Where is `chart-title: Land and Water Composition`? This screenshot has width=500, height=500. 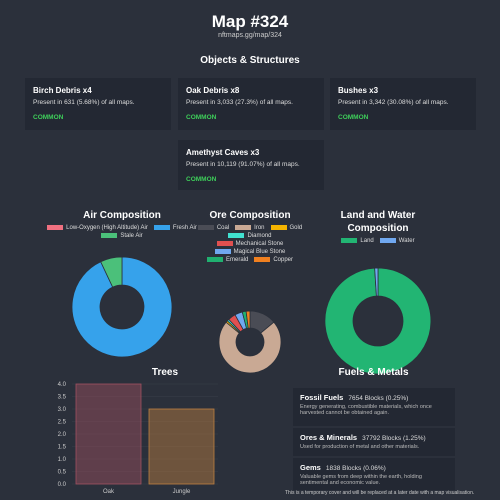 chart-title: Land and Water Composition is located at coordinates (378, 222).